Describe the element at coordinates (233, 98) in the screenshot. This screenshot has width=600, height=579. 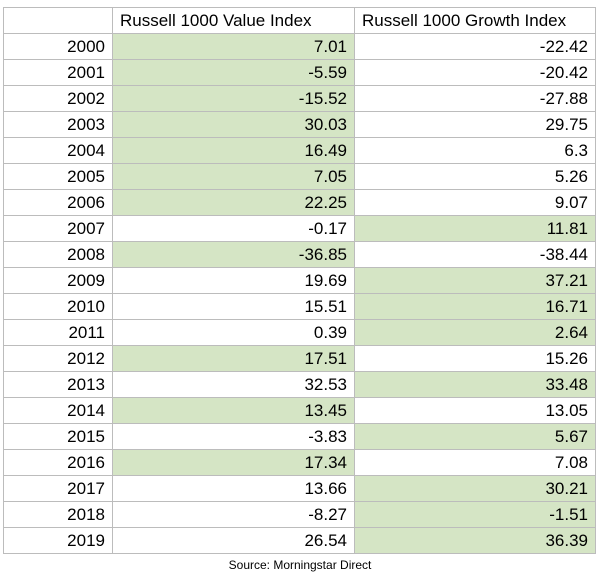
I see `value-index-cell: -15.52` at that location.